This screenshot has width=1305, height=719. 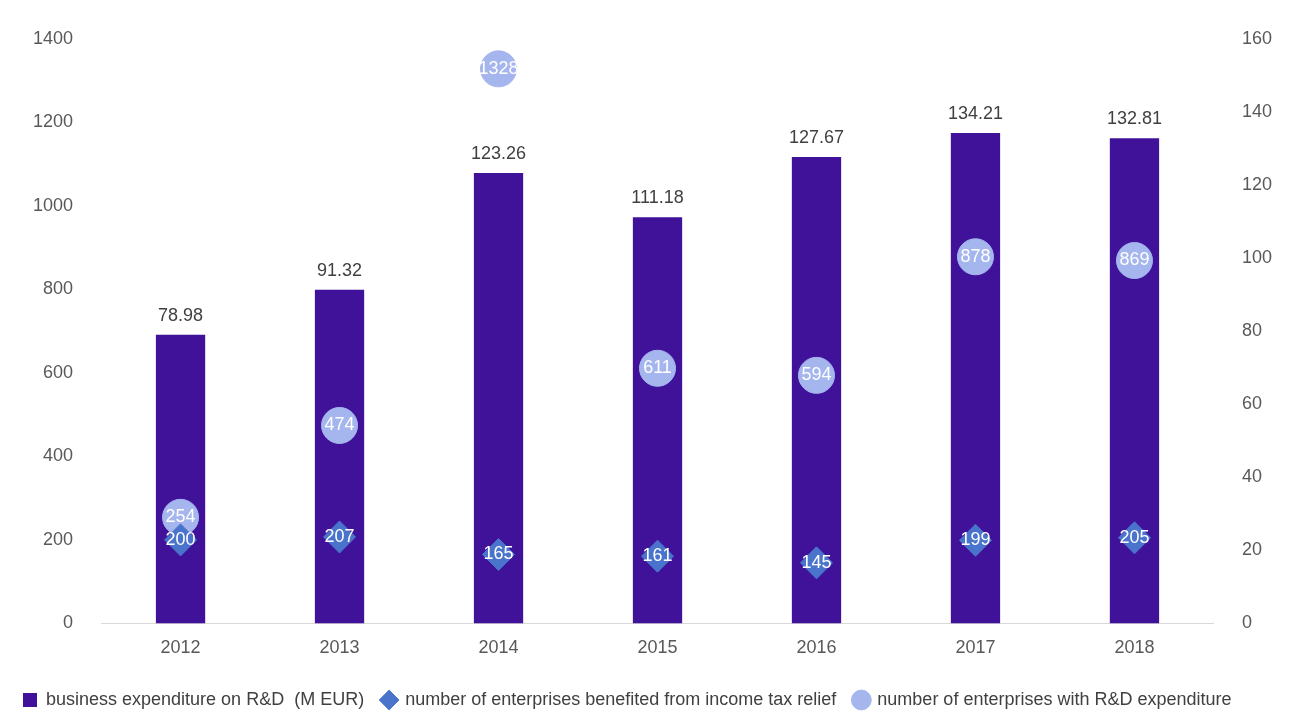 What do you see at coordinates (1246, 622) in the screenshot?
I see `y2-tick-label: 0` at bounding box center [1246, 622].